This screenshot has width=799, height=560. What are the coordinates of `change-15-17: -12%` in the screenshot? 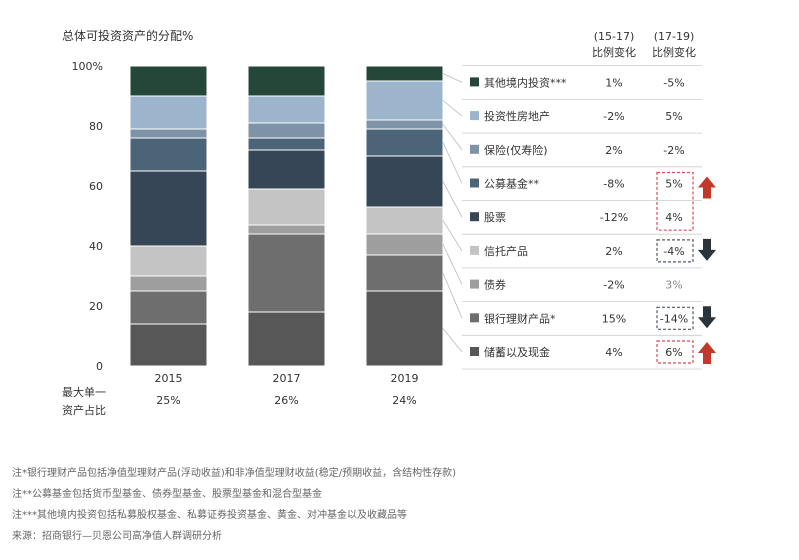 It's located at (614, 217).